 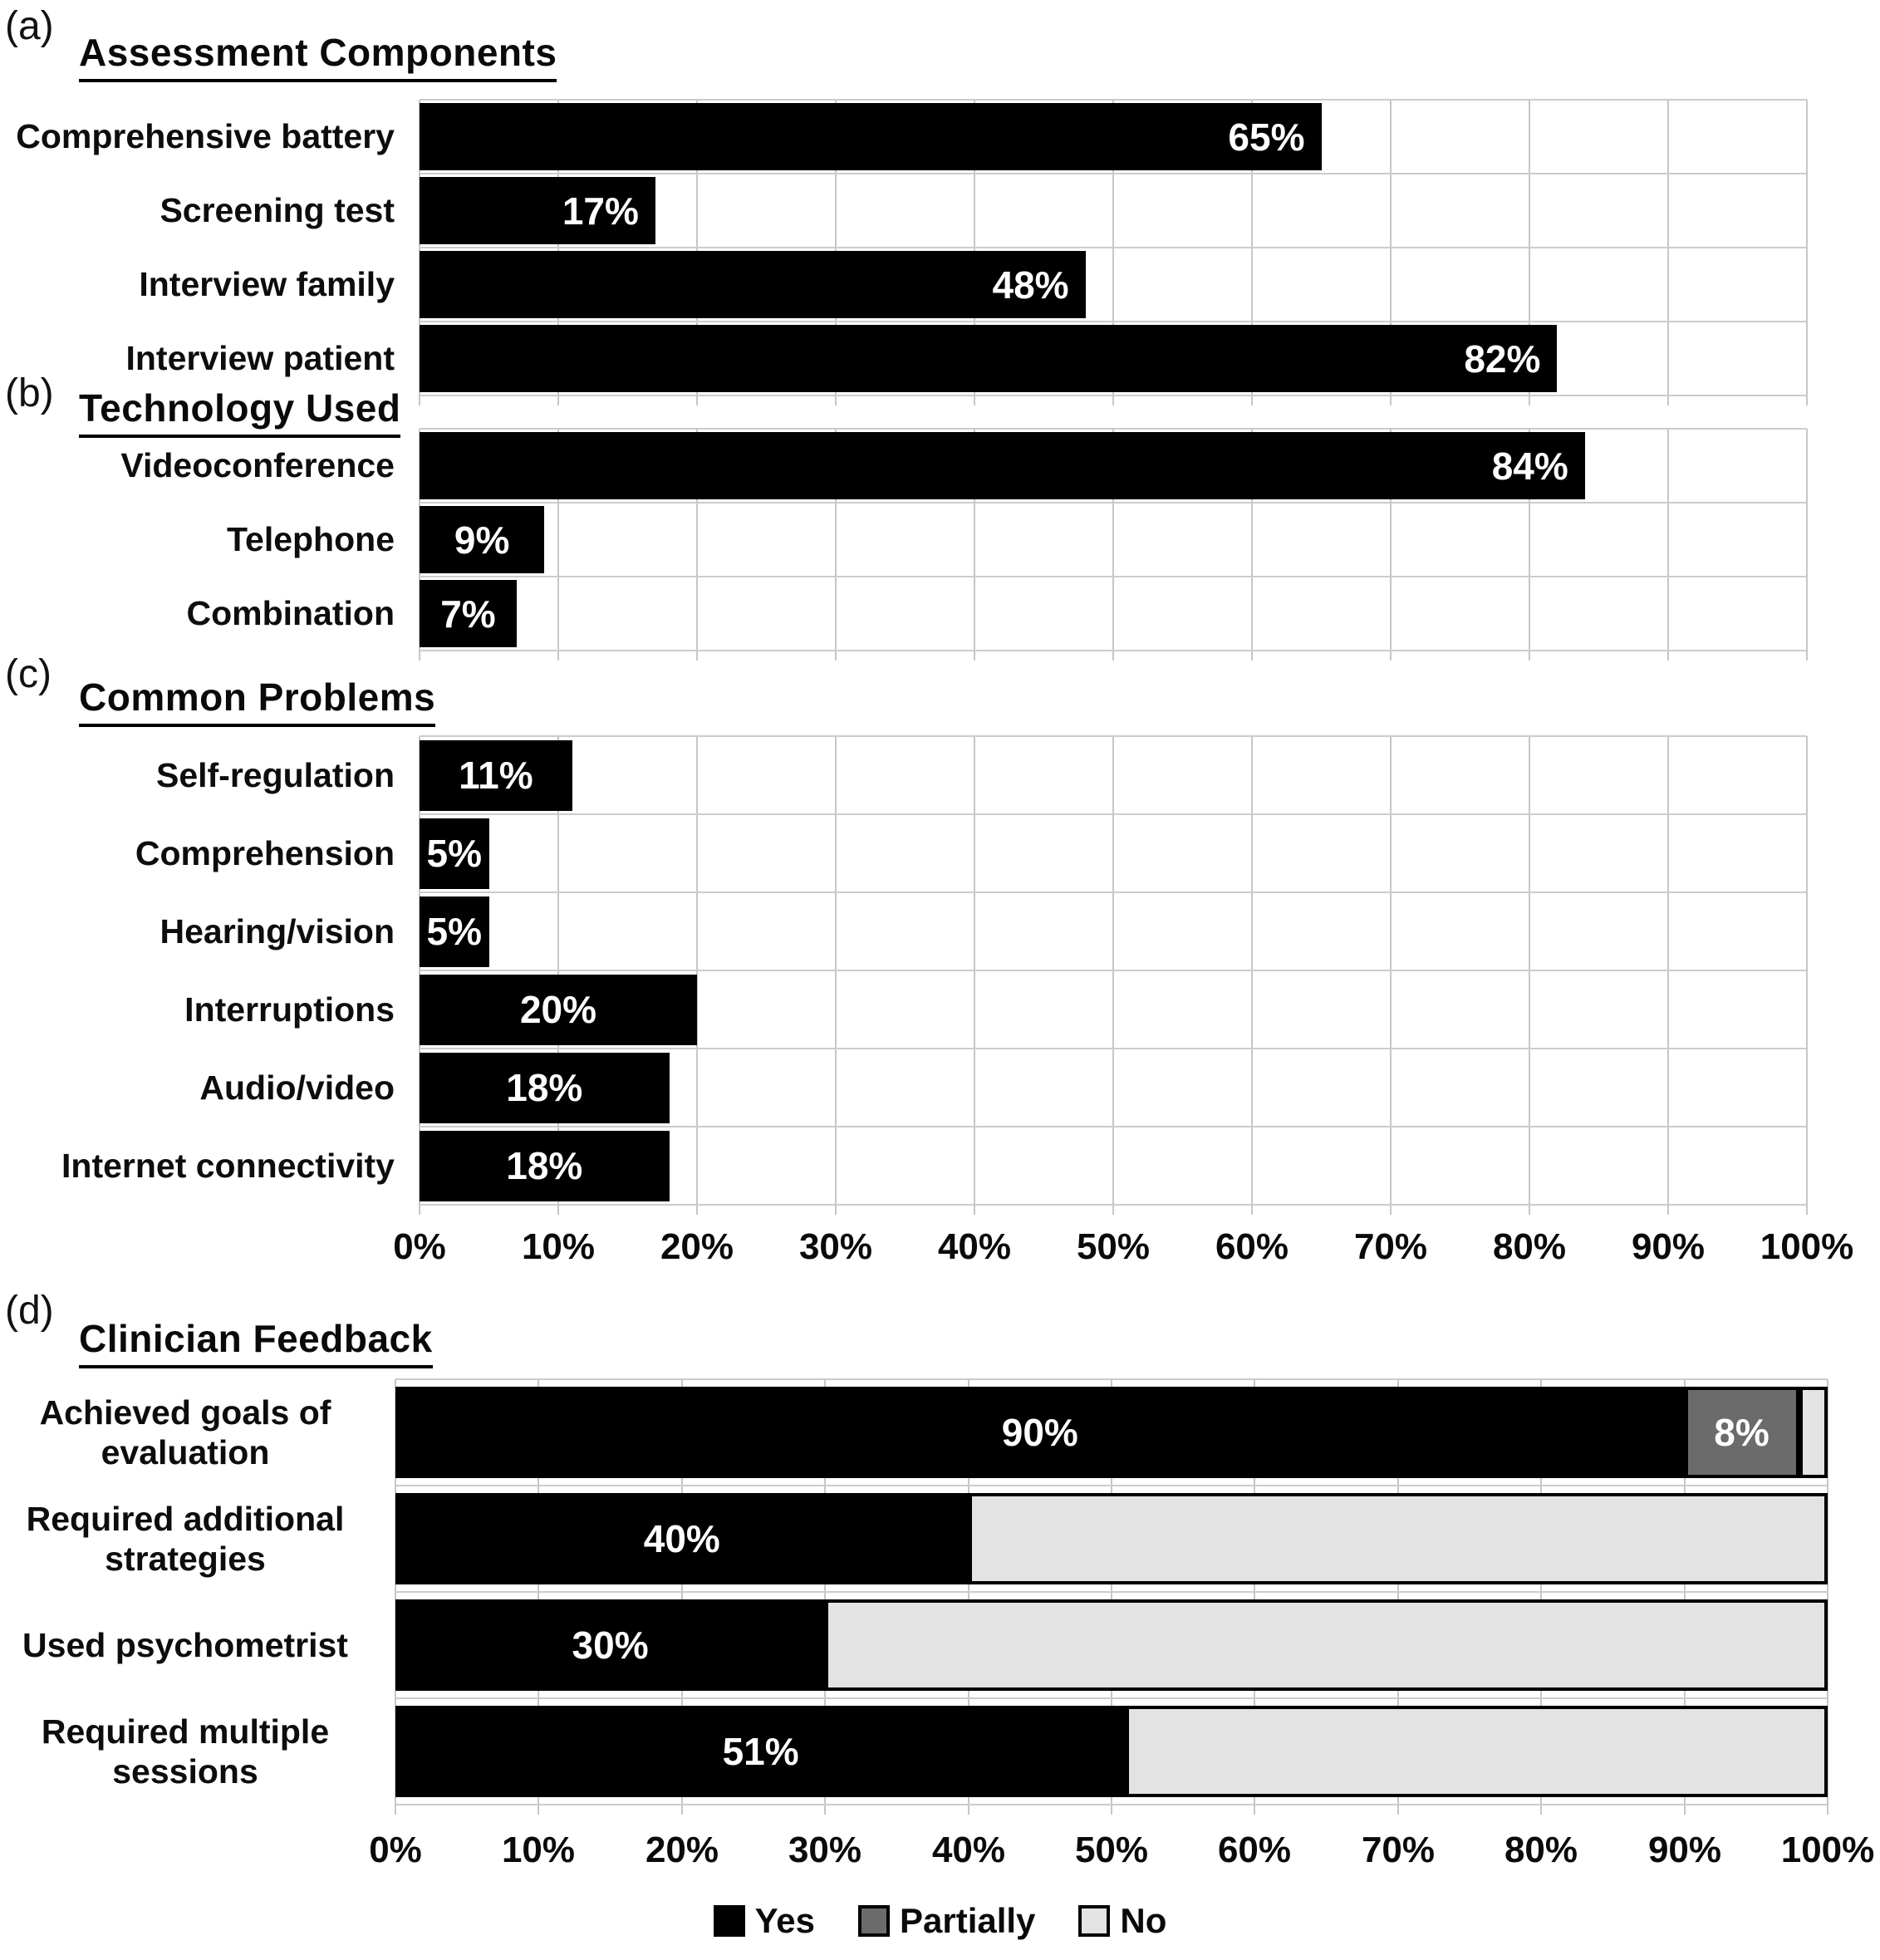 I want to click on segment-label-partially-achieved-goals-of-evaluation: 8%, so click(x=1742, y=1432).